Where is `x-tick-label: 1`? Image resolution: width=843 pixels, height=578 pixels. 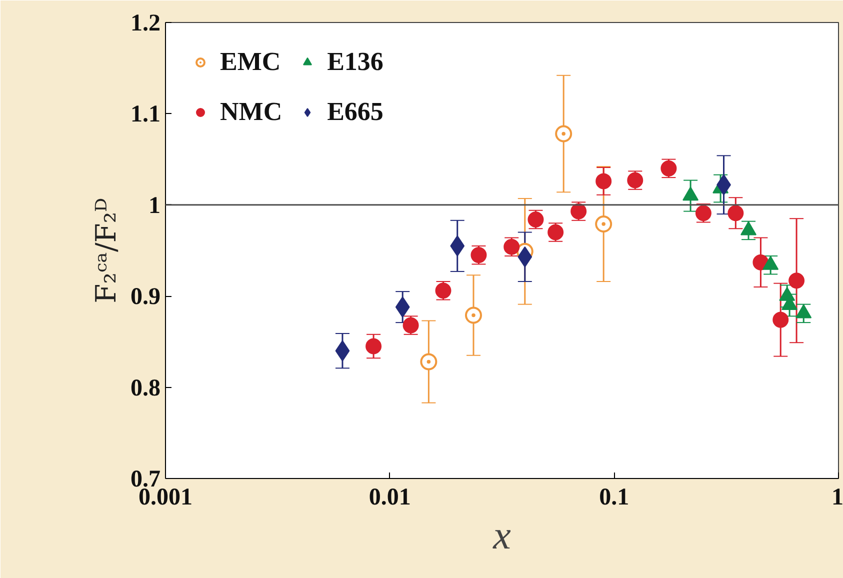
x-tick-label: 1 is located at coordinates (837, 497).